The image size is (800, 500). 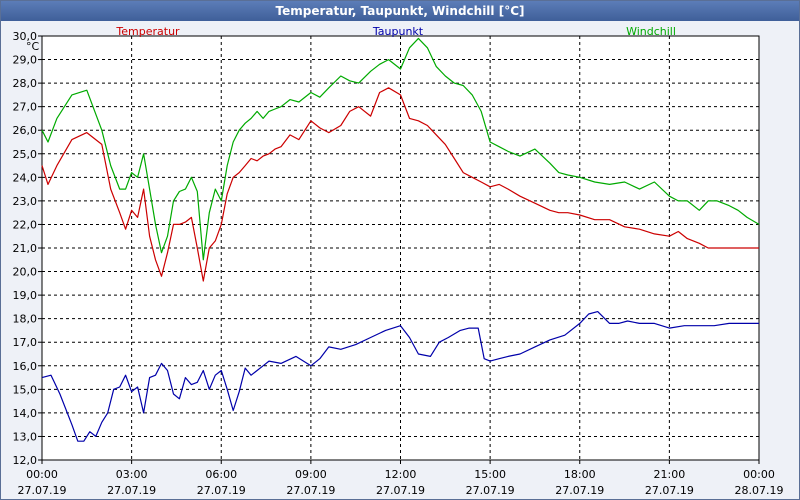 What do you see at coordinates (25, 389) in the screenshot?
I see `y-tick-label: 15,0` at bounding box center [25, 389].